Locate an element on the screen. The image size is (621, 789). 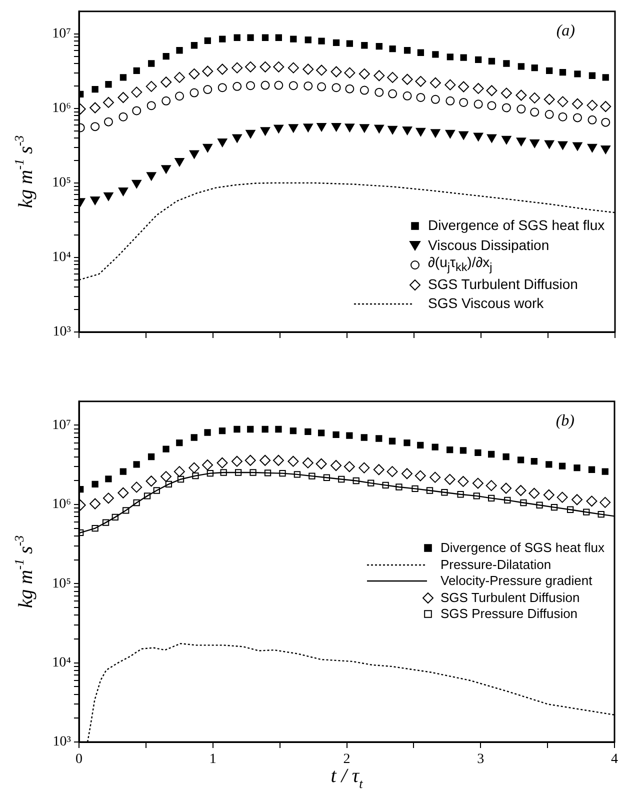
y-tick-label: 10³ is located at coordinates (61, 332).